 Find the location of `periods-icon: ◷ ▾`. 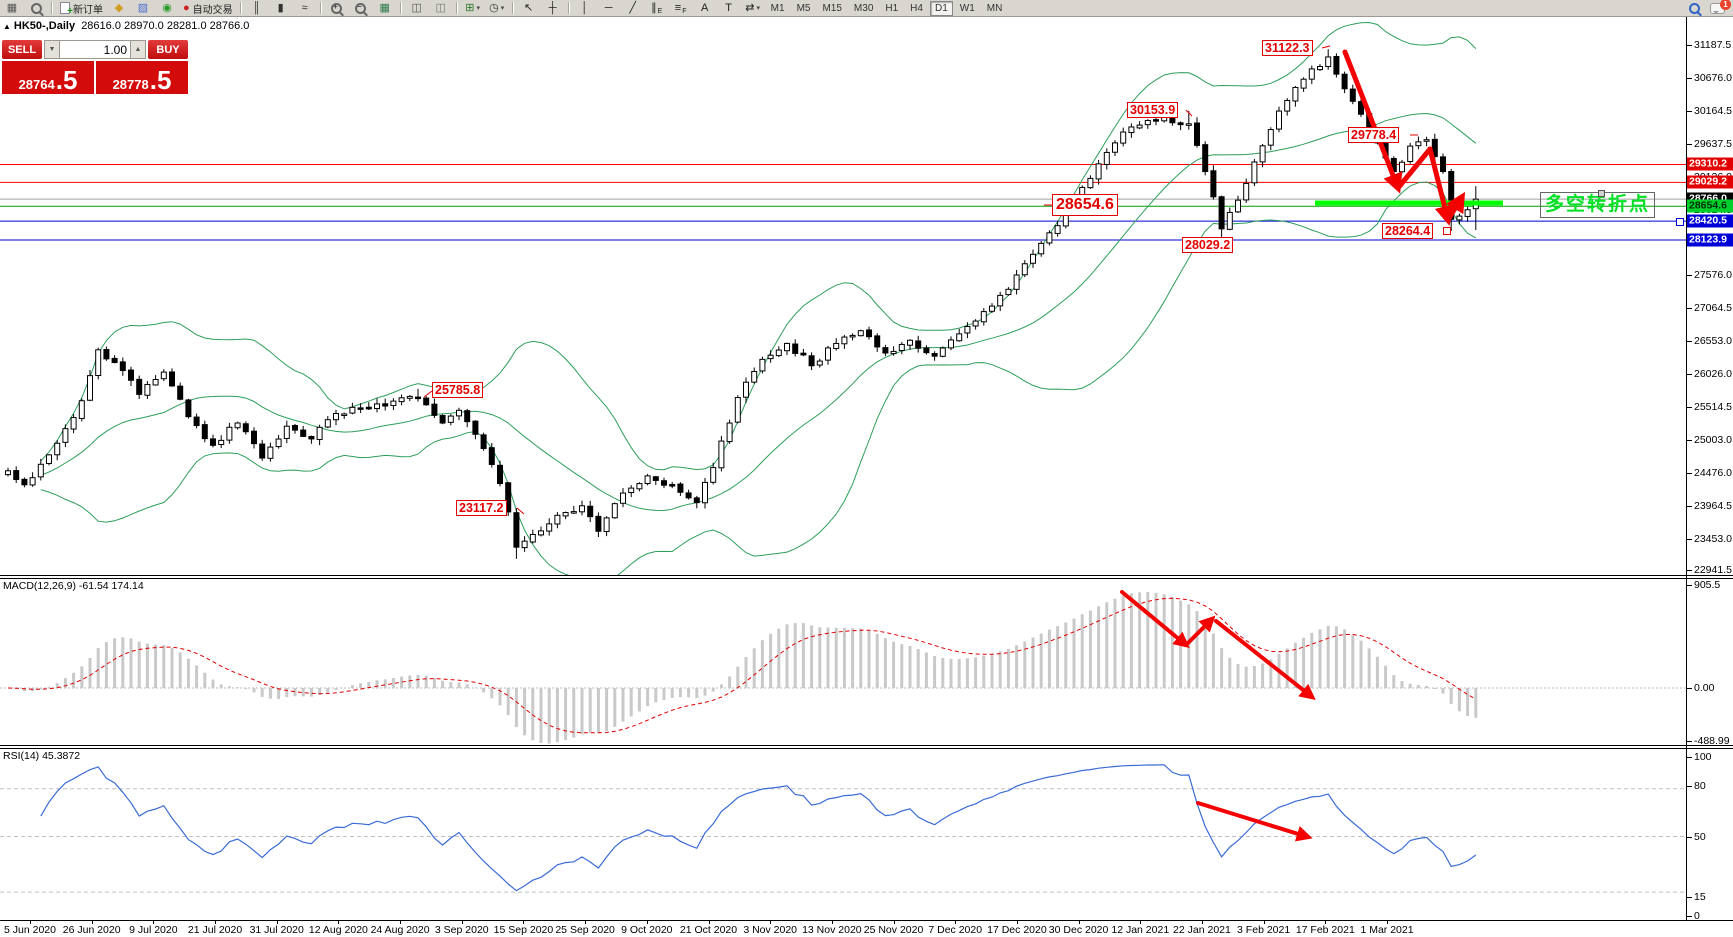

periods-icon: ◷ ▾ is located at coordinates (497, 8).